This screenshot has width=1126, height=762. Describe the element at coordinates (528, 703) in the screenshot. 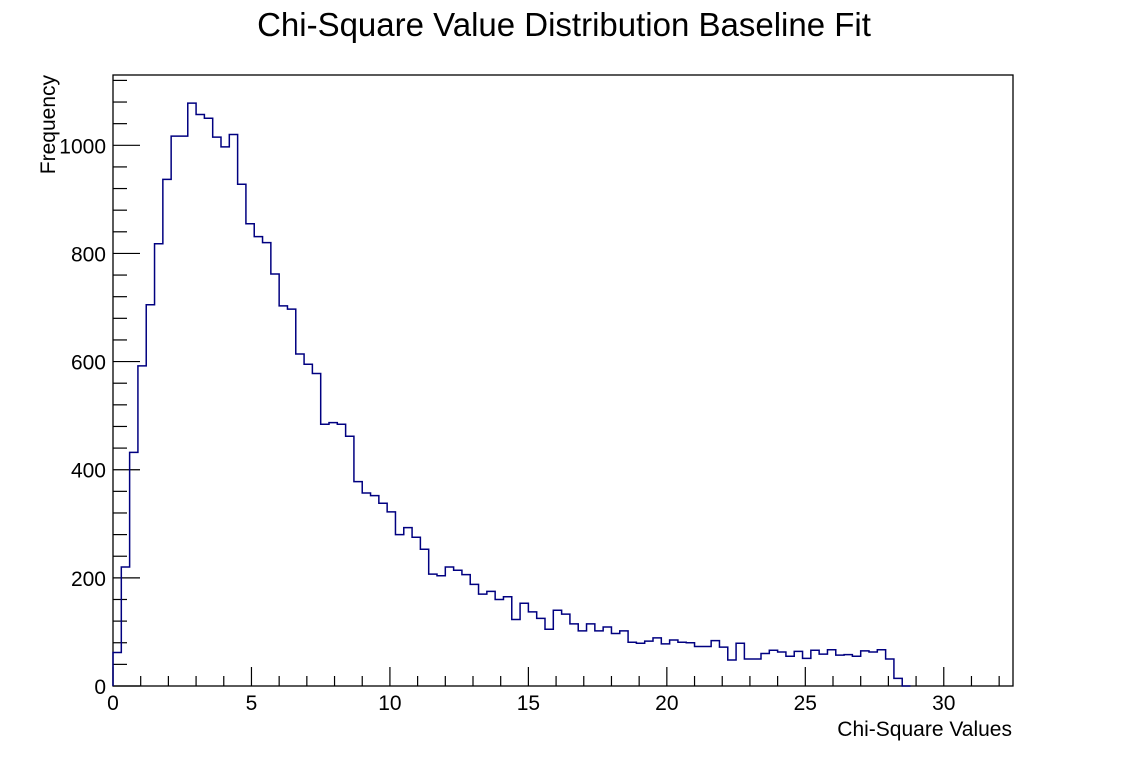

I see `x-tick-label: 15` at that location.